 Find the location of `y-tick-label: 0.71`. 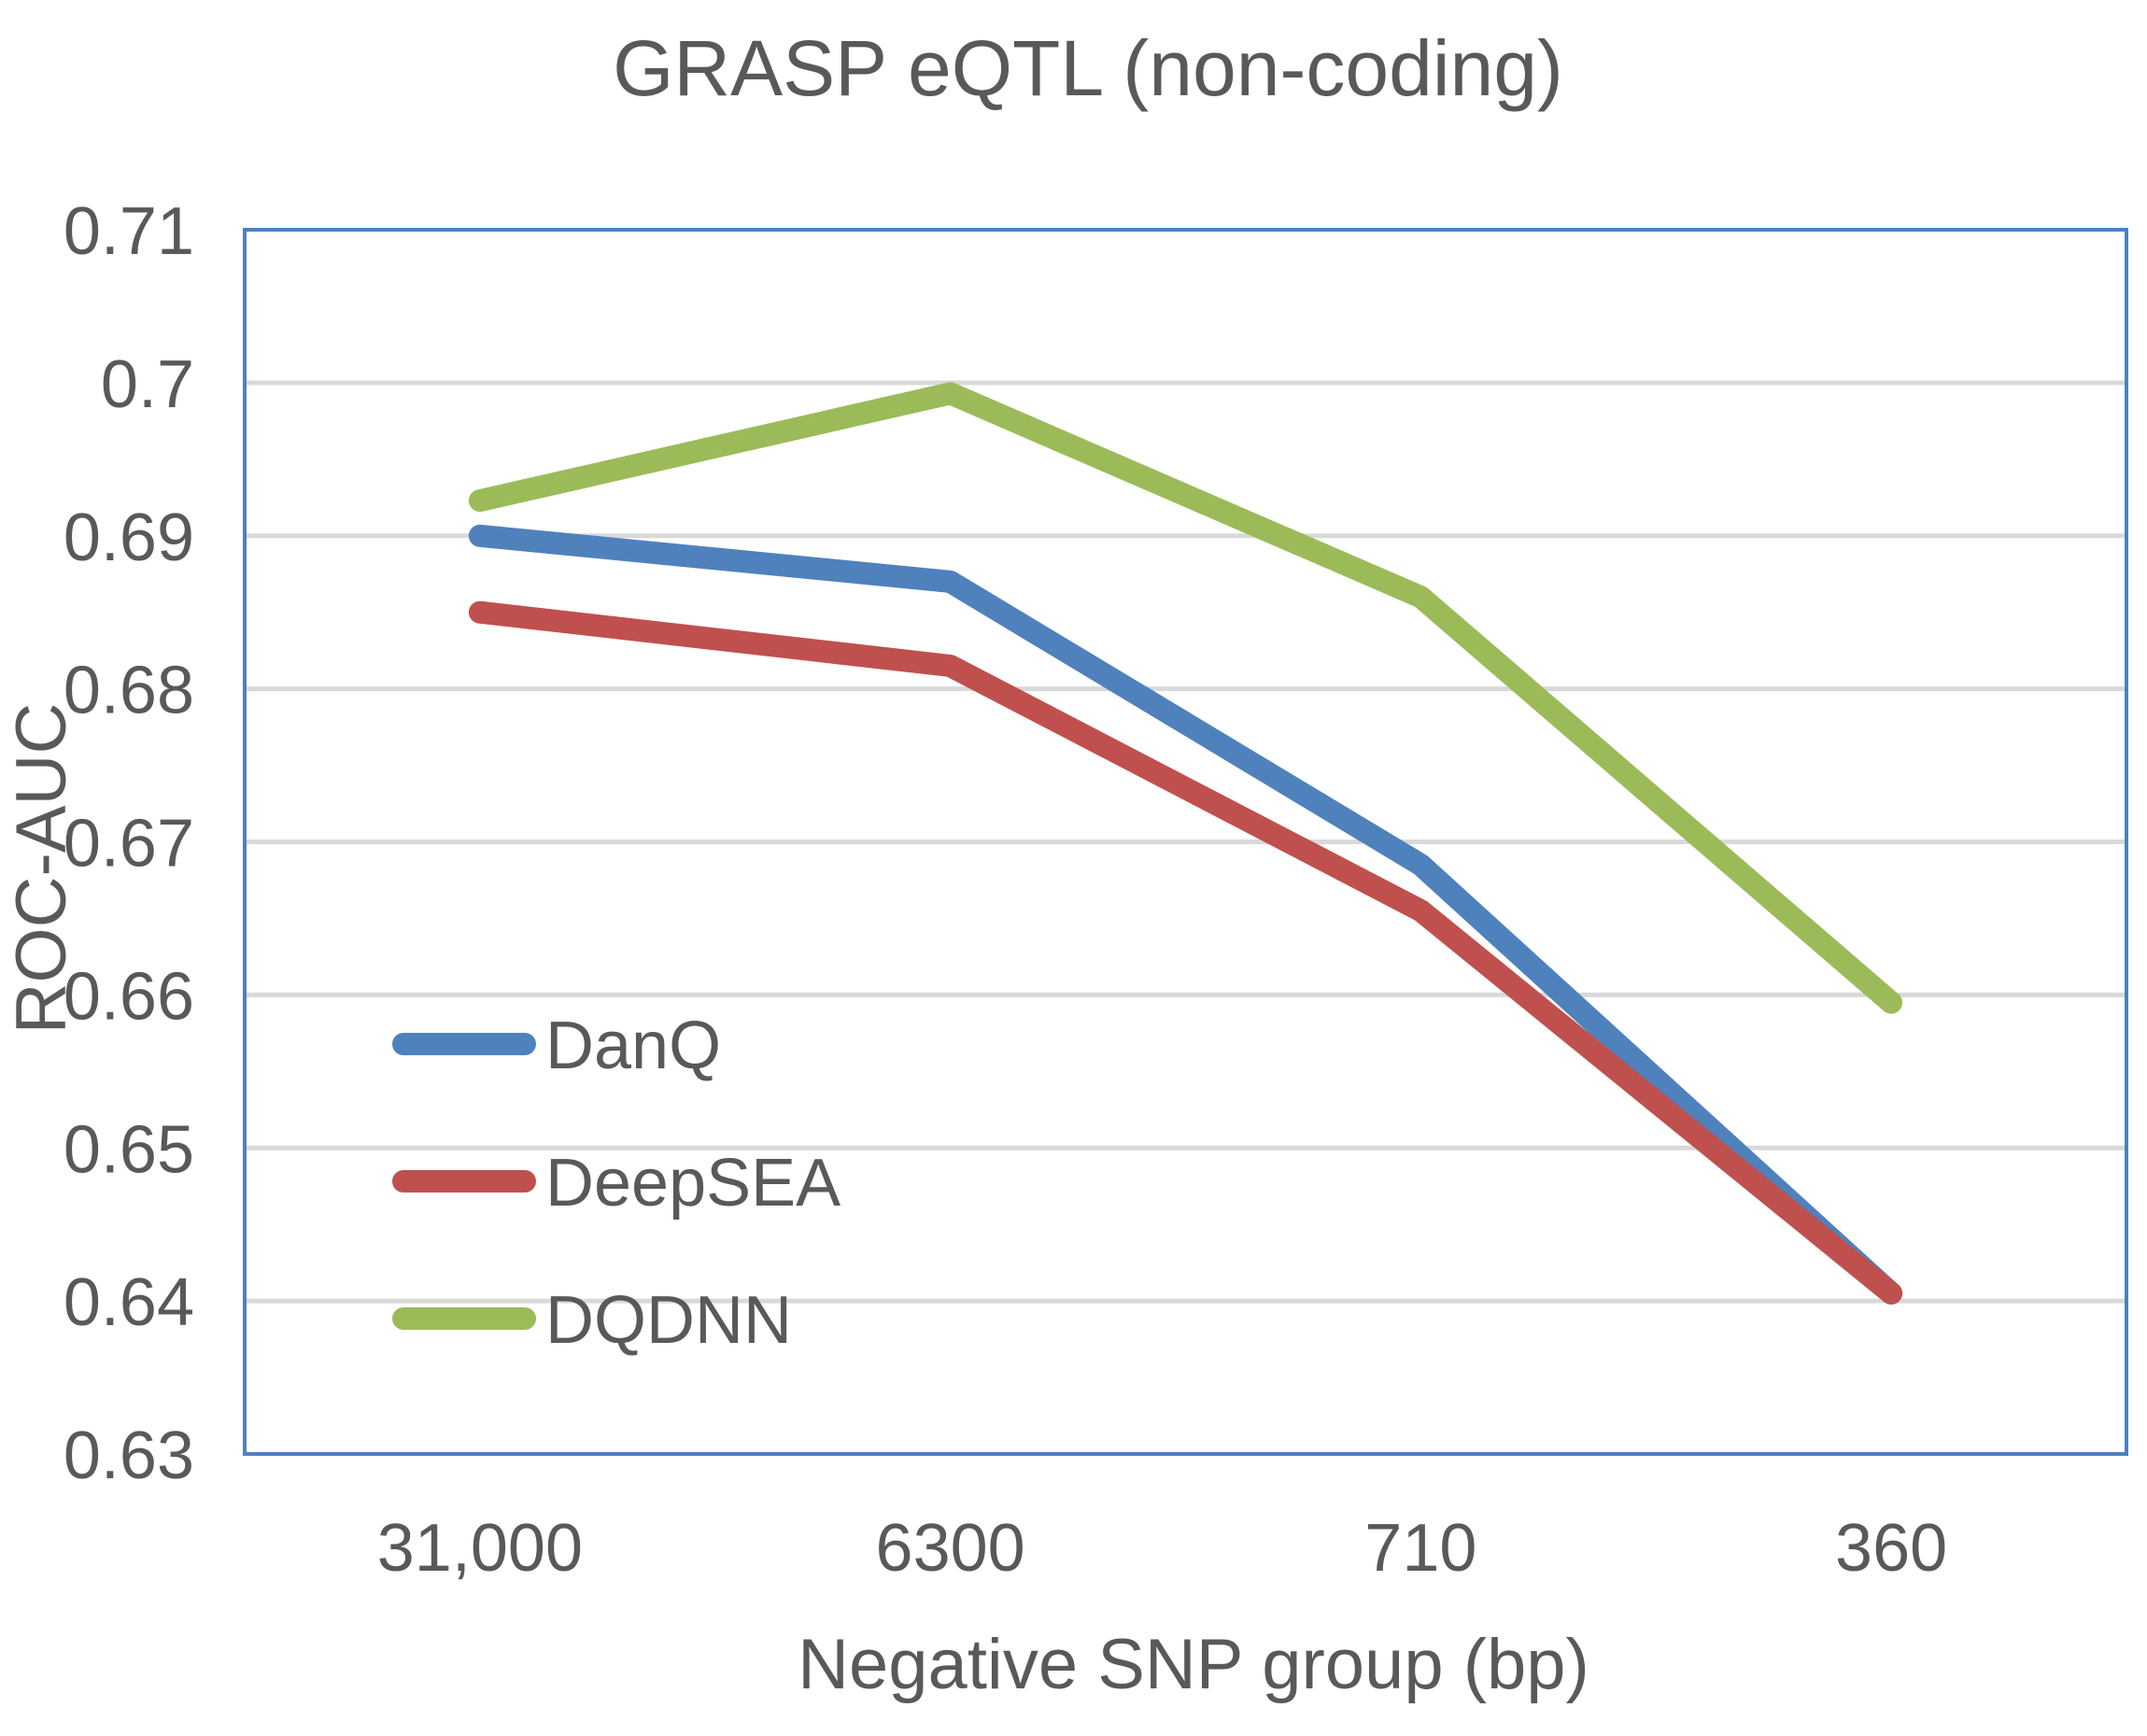

y-tick-label: 0.71 is located at coordinates (129, 231).